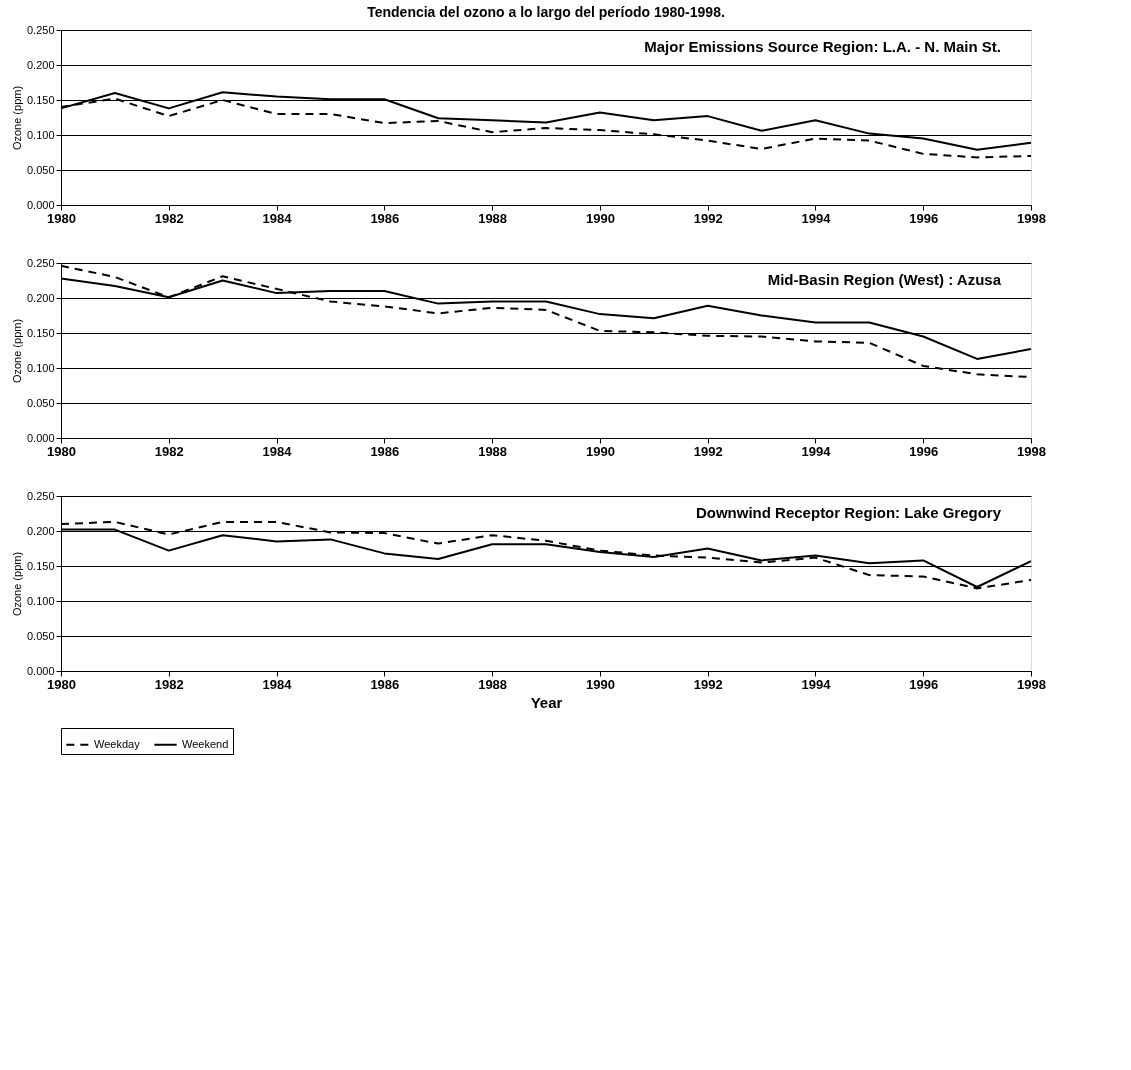  What do you see at coordinates (205, 743) in the screenshot?
I see `legend-label: Weekend` at bounding box center [205, 743].